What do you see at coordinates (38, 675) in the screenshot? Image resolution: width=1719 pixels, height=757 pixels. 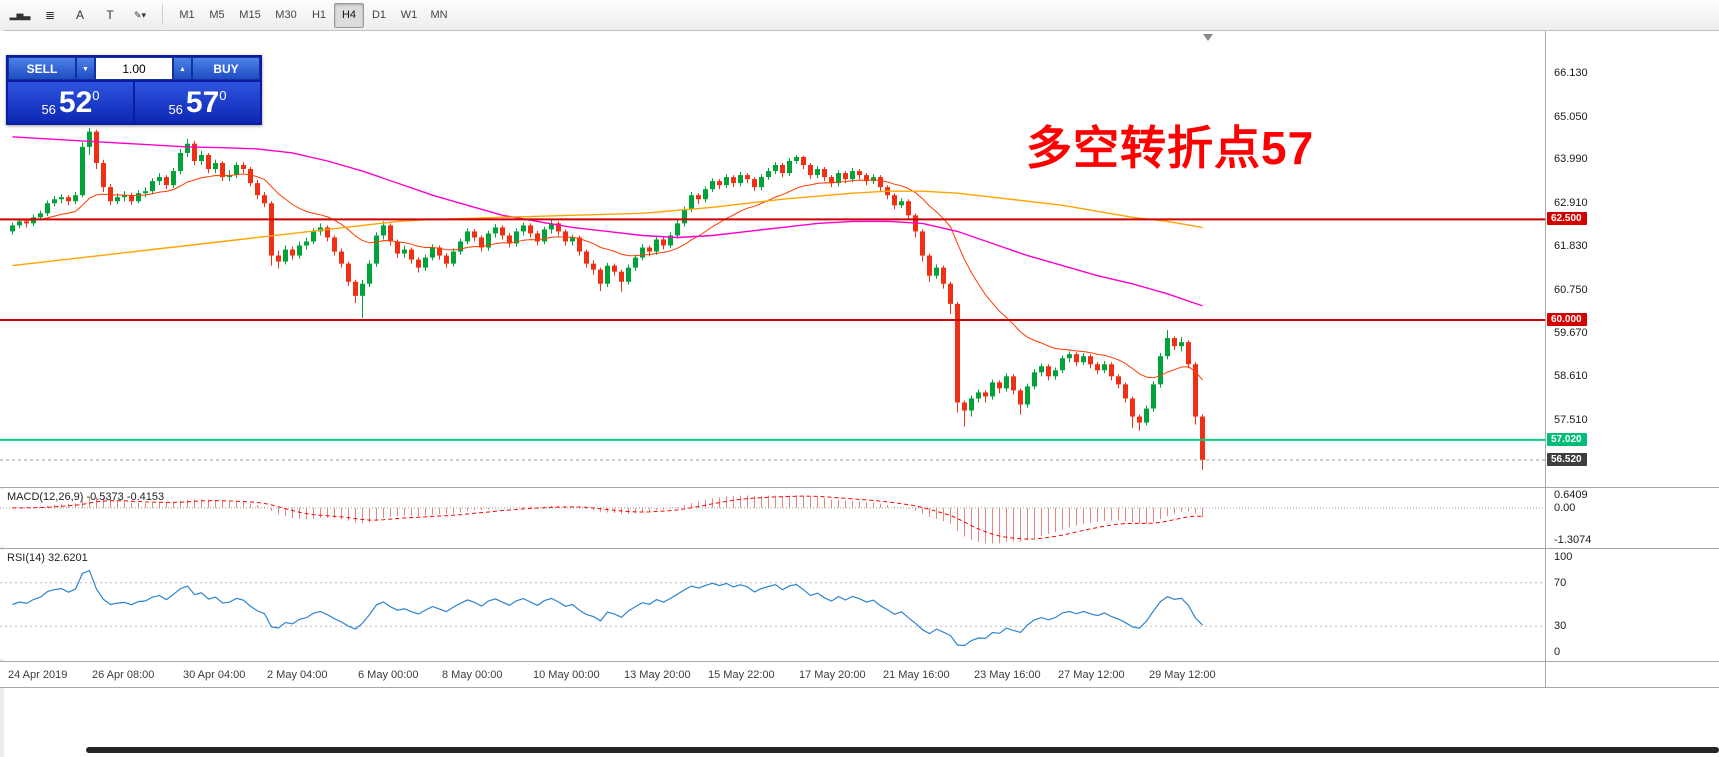 I see `time-axis-label: 24 Apr 2019` at bounding box center [38, 675].